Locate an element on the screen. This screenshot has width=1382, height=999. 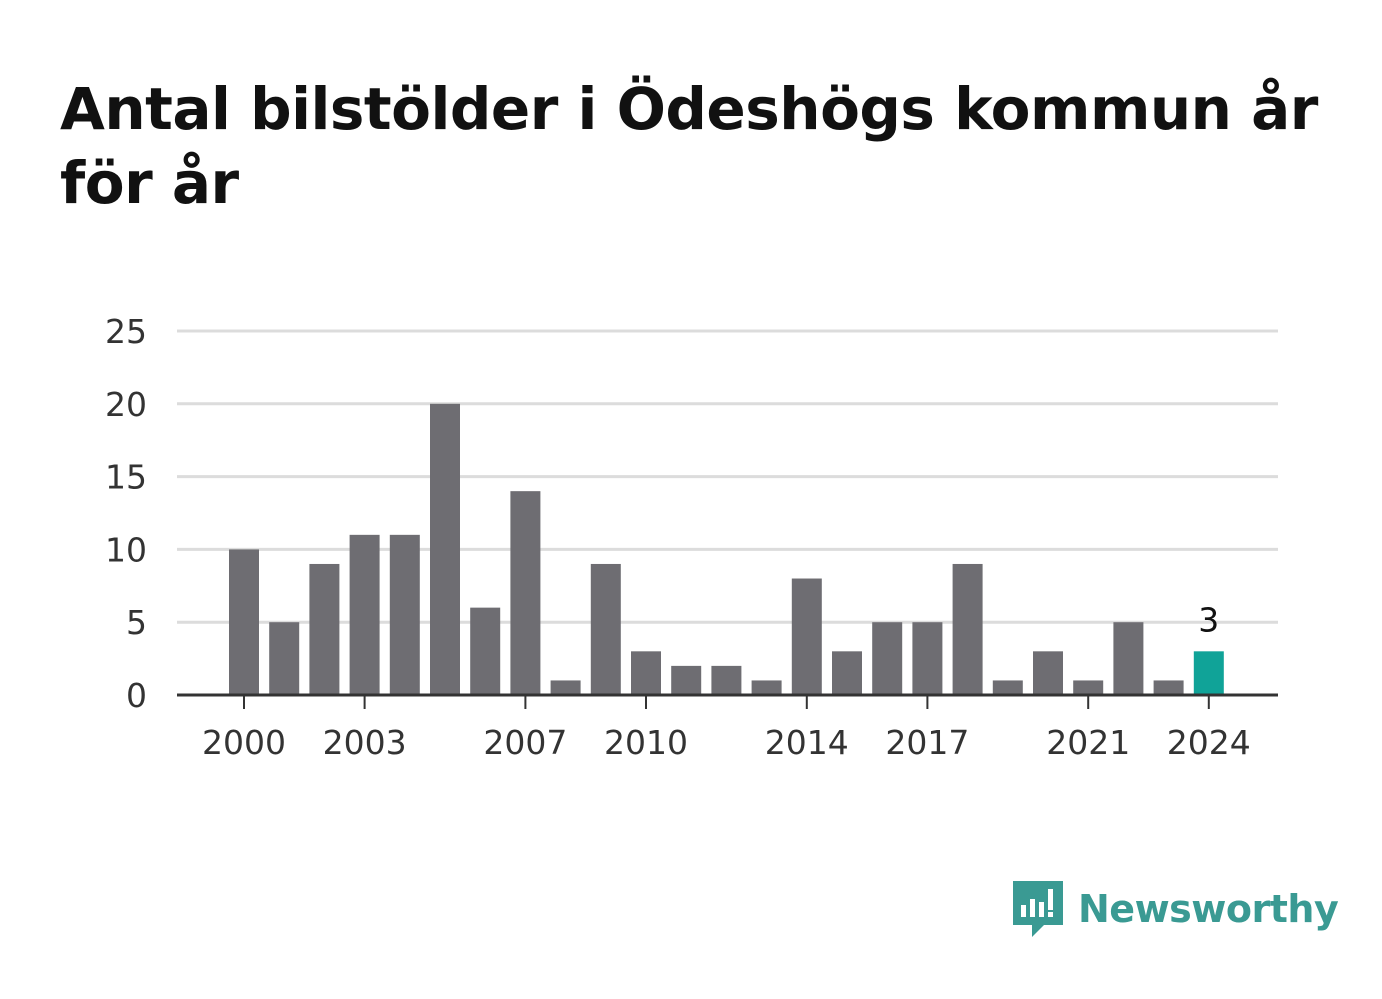
x-tick-label: 2017 is located at coordinates (927, 742).